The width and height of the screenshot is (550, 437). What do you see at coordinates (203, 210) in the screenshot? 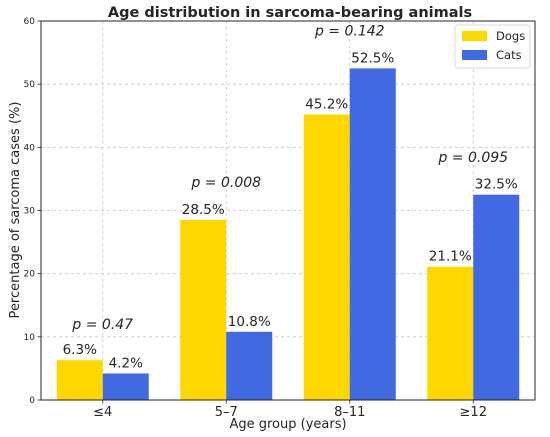
I see `data-label-dogs-1: 28.5%` at bounding box center [203, 210].